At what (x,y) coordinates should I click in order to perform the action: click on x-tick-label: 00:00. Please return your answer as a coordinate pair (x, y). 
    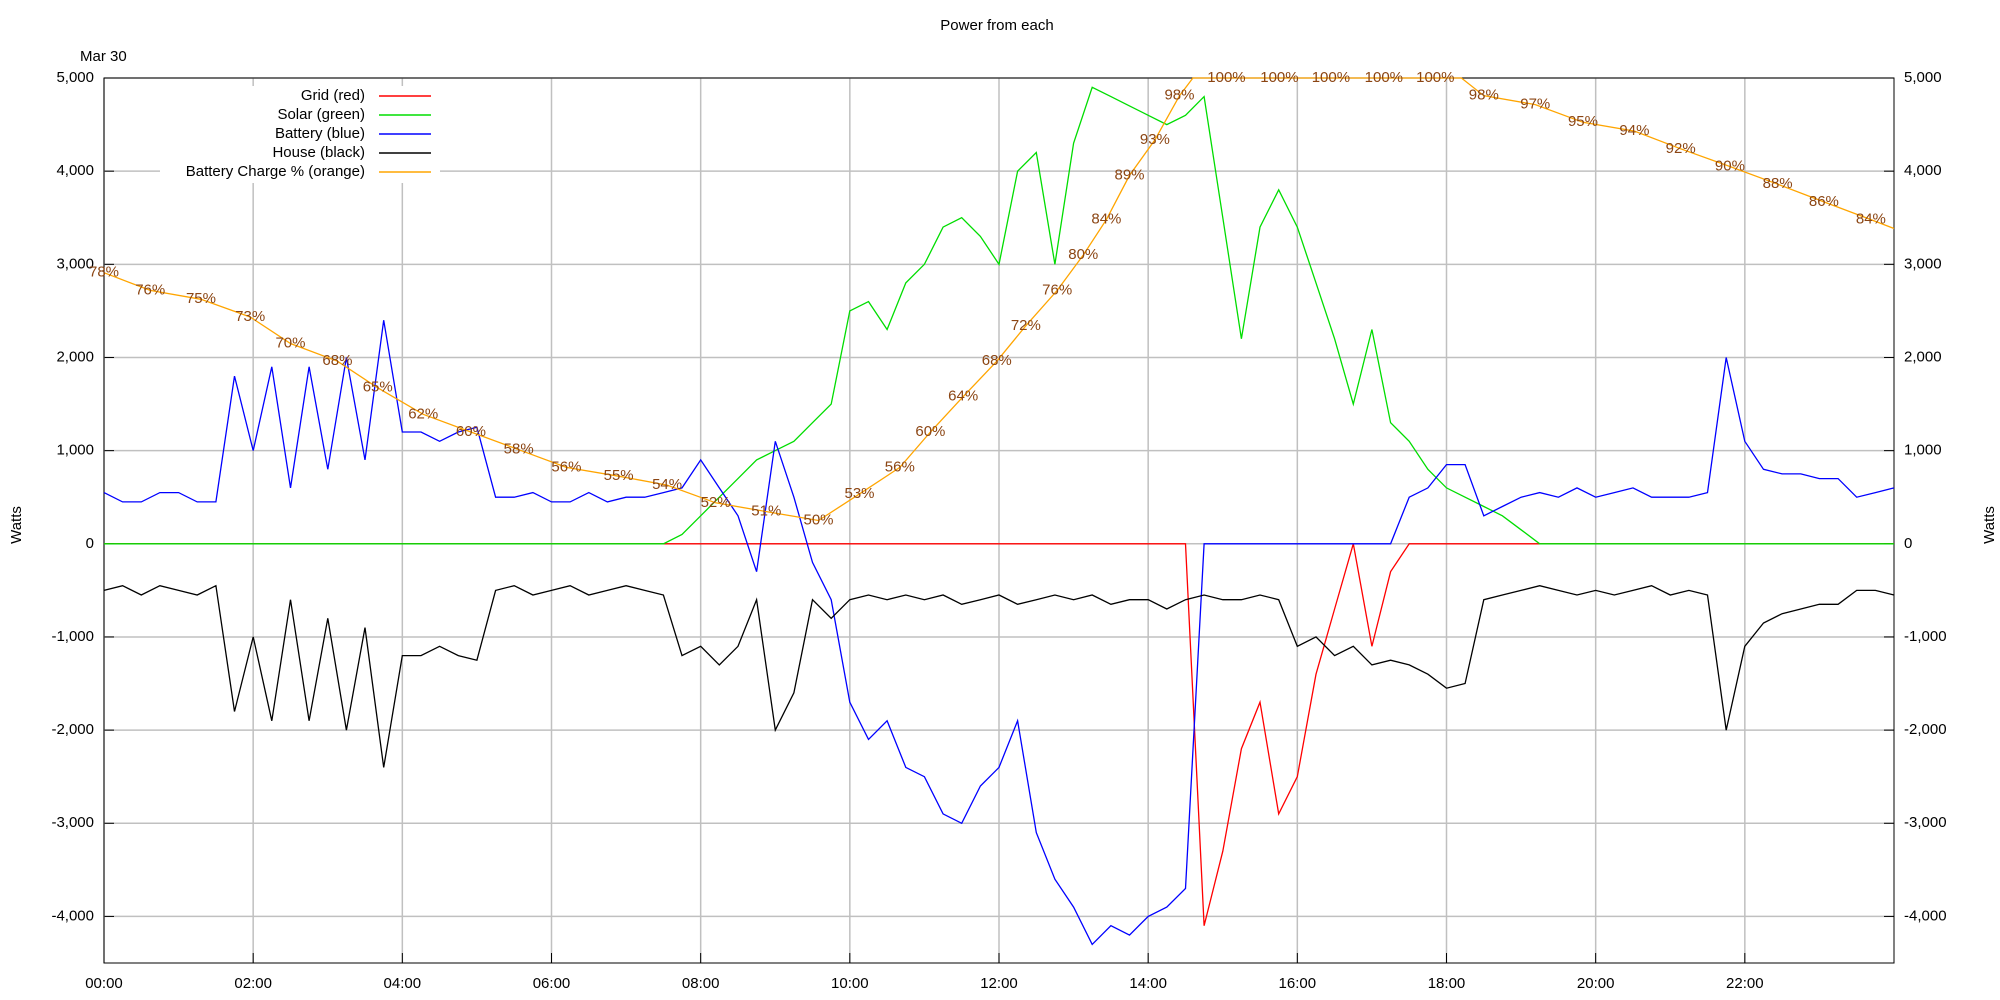
    Looking at the image, I should click on (104, 983).